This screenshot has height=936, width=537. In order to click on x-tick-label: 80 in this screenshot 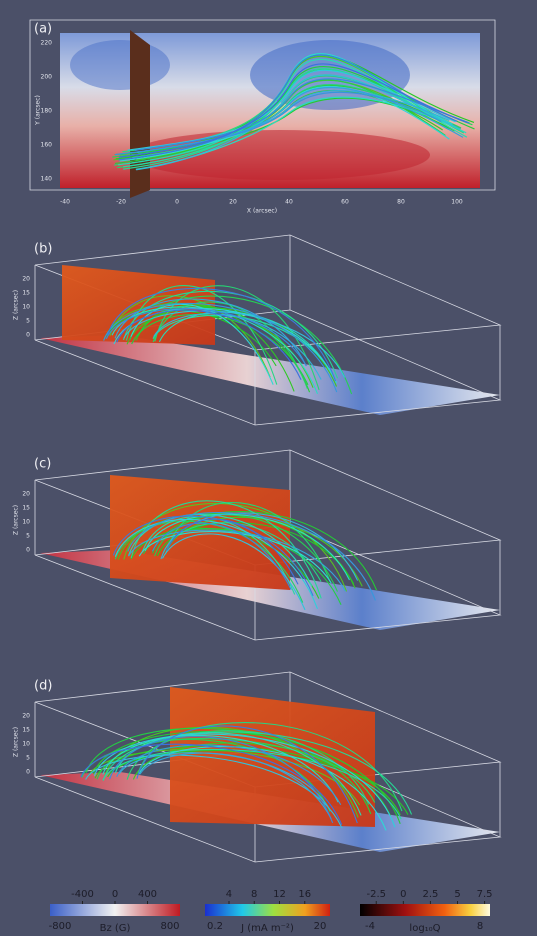, I will do `click(401, 202)`.